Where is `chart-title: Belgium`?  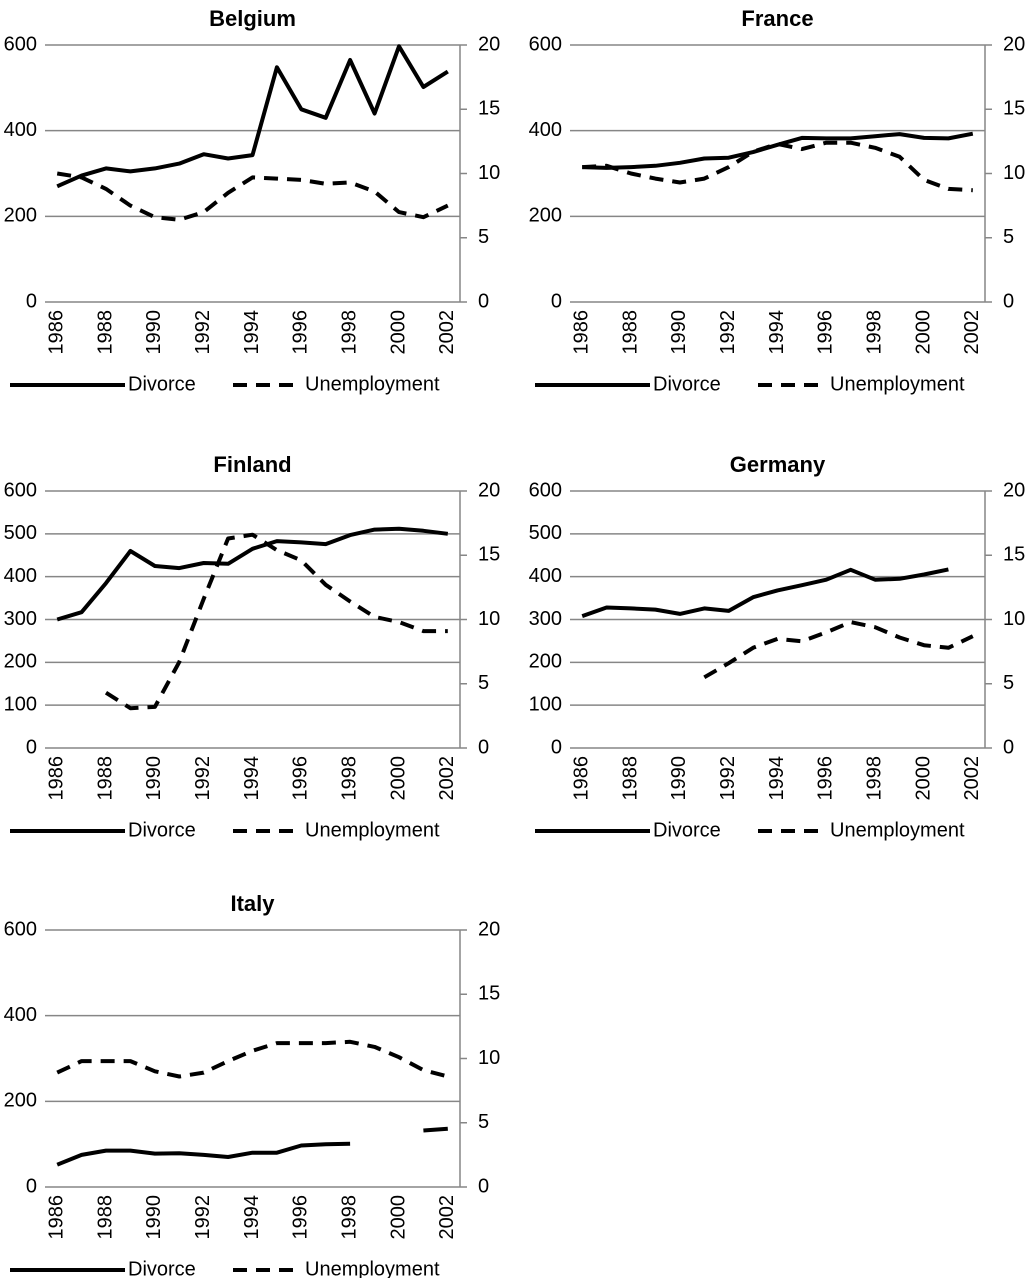 chart-title: Belgium is located at coordinates (252, 18).